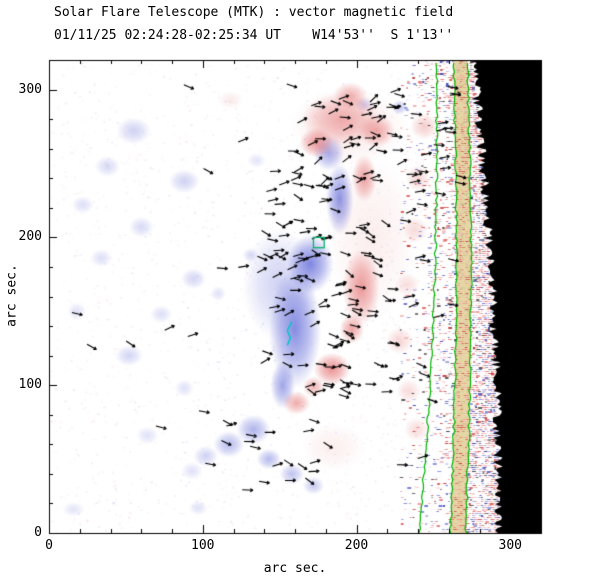 Image resolution: width=612 pixels, height=585 pixels. What do you see at coordinates (49, 545) in the screenshot?
I see `x-tick-label: 0` at bounding box center [49, 545].